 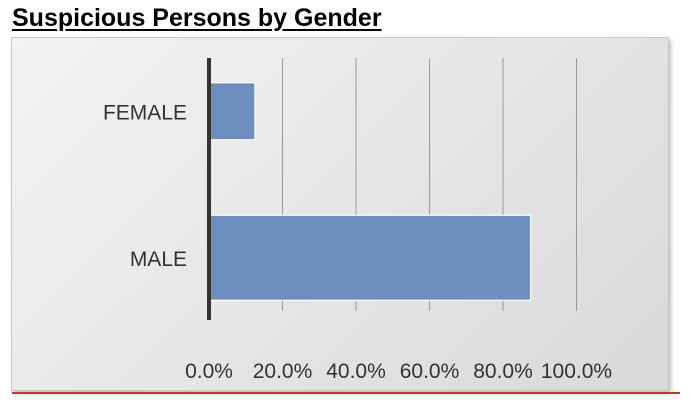 What do you see at coordinates (356, 371) in the screenshot?
I see `x-tick-label: 40.0%` at bounding box center [356, 371].